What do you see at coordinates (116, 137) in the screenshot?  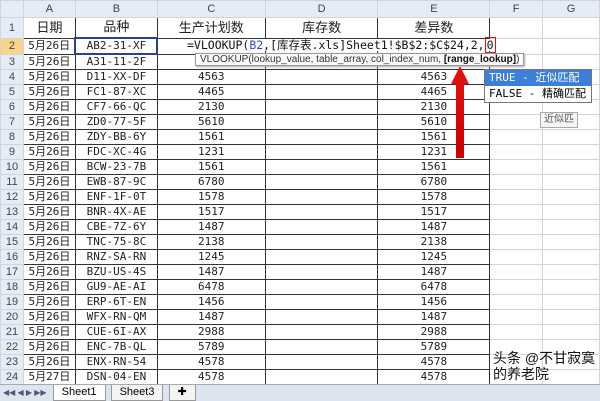 I see `product-cell: ZDY-BB-6Y` at bounding box center [116, 137].